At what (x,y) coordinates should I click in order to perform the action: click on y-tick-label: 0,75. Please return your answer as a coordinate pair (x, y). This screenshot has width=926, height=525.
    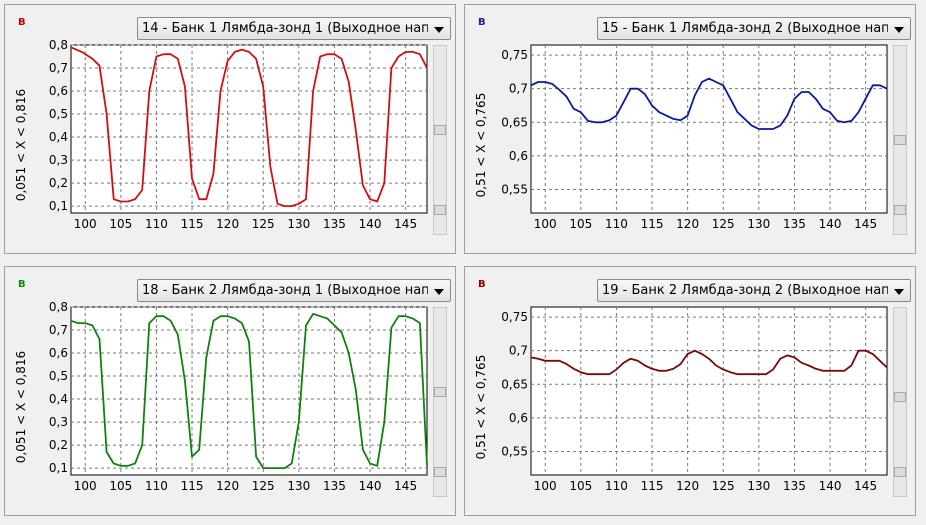
    Looking at the image, I should click on (514, 55).